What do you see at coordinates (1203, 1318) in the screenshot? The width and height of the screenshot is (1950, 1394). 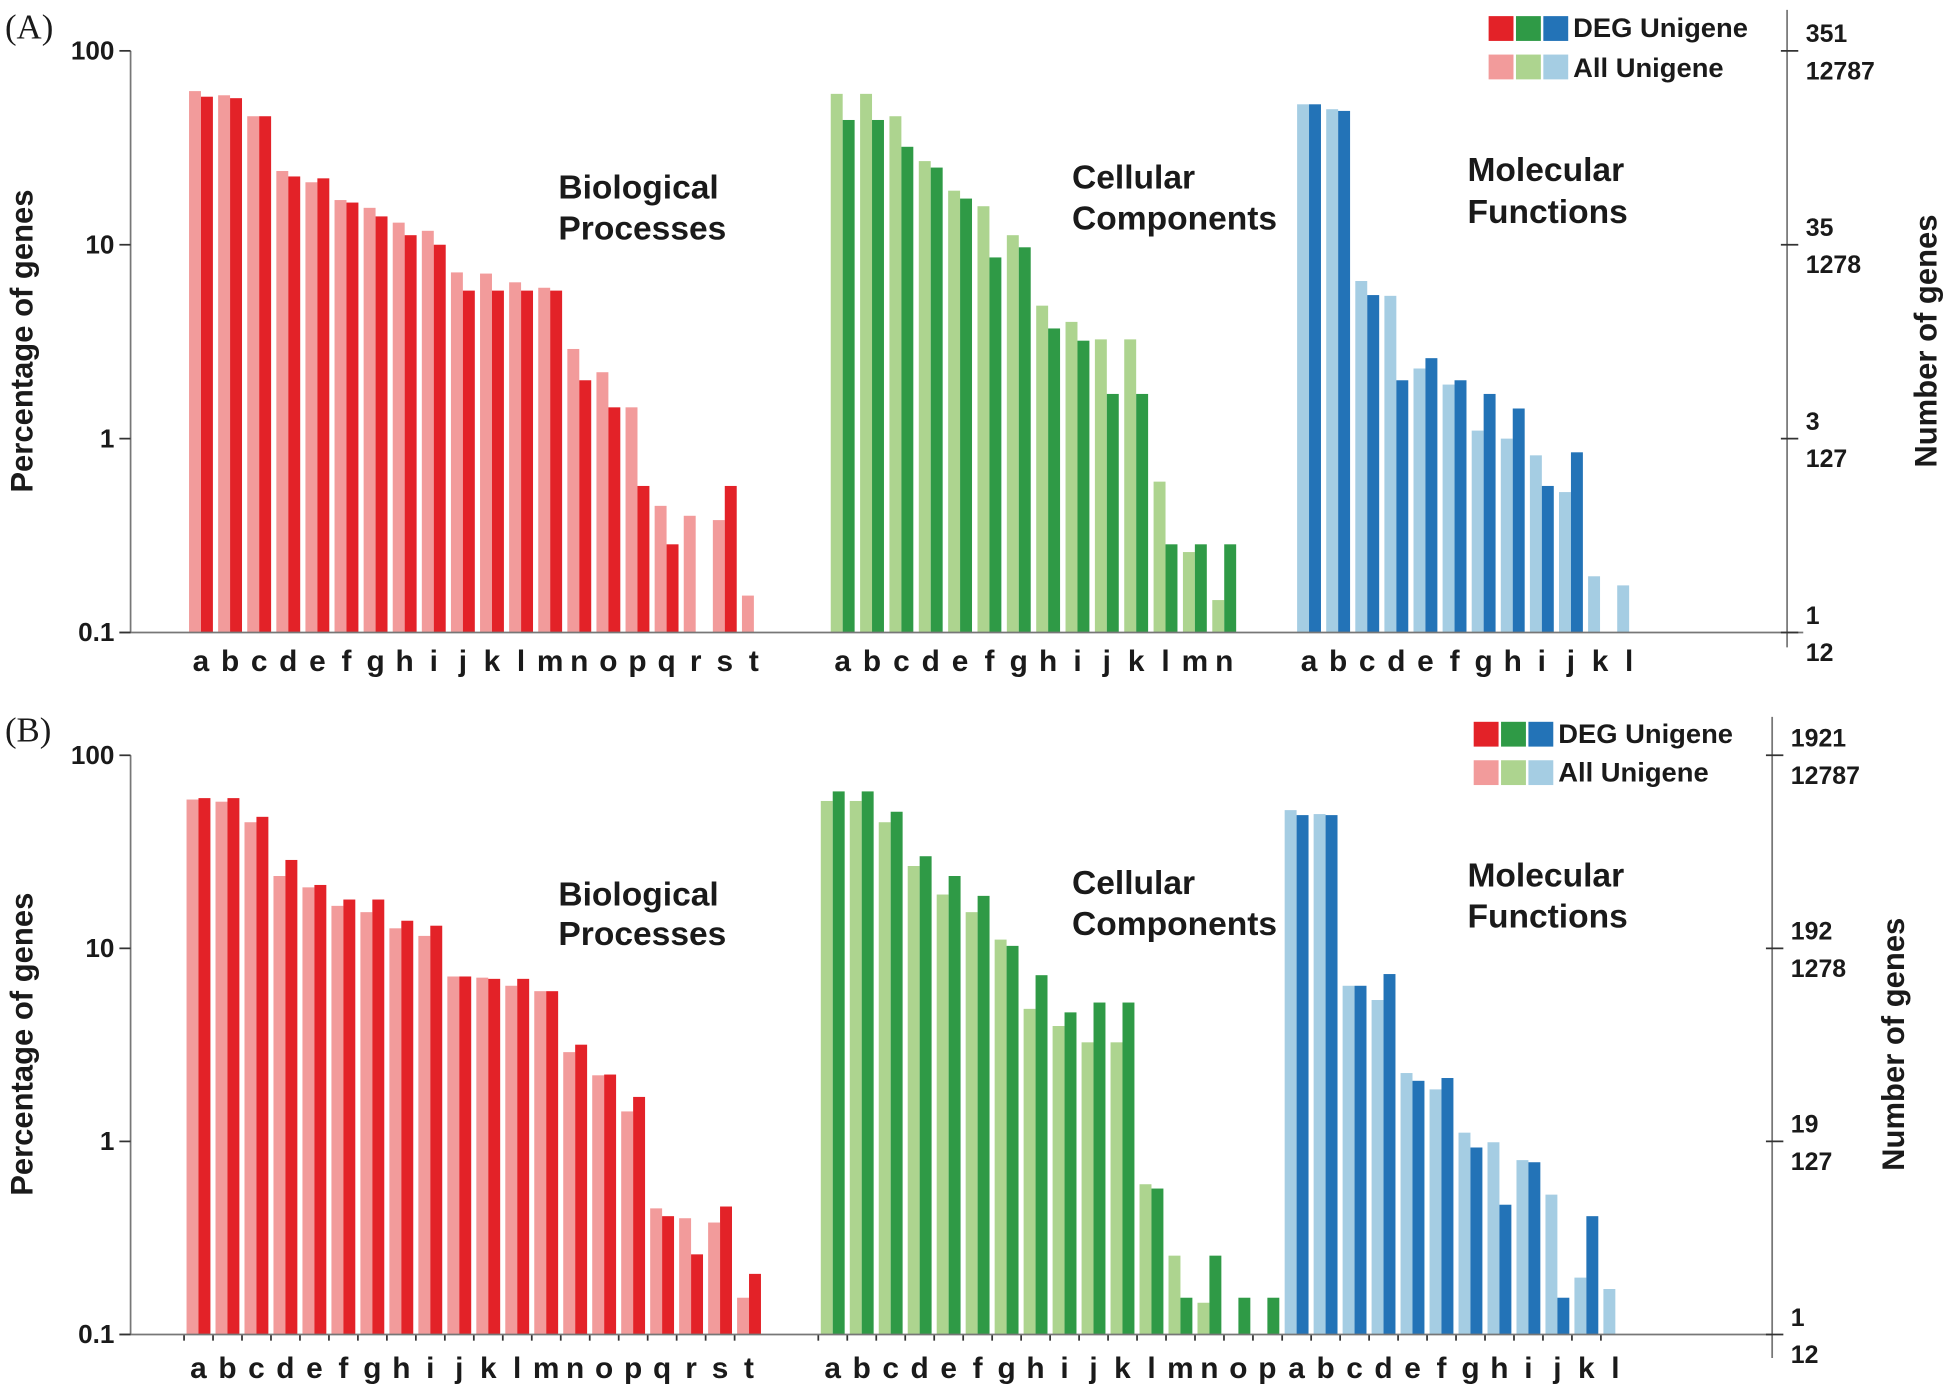 I see `bar-cellular-components-n-all` at bounding box center [1203, 1318].